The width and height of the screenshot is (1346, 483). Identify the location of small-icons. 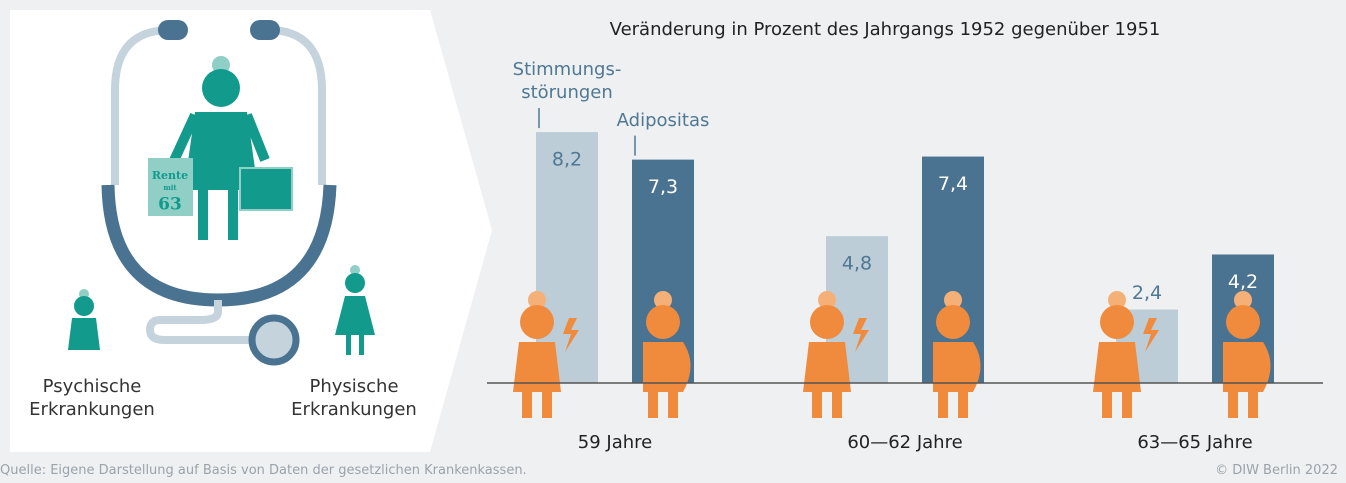
(221, 310).